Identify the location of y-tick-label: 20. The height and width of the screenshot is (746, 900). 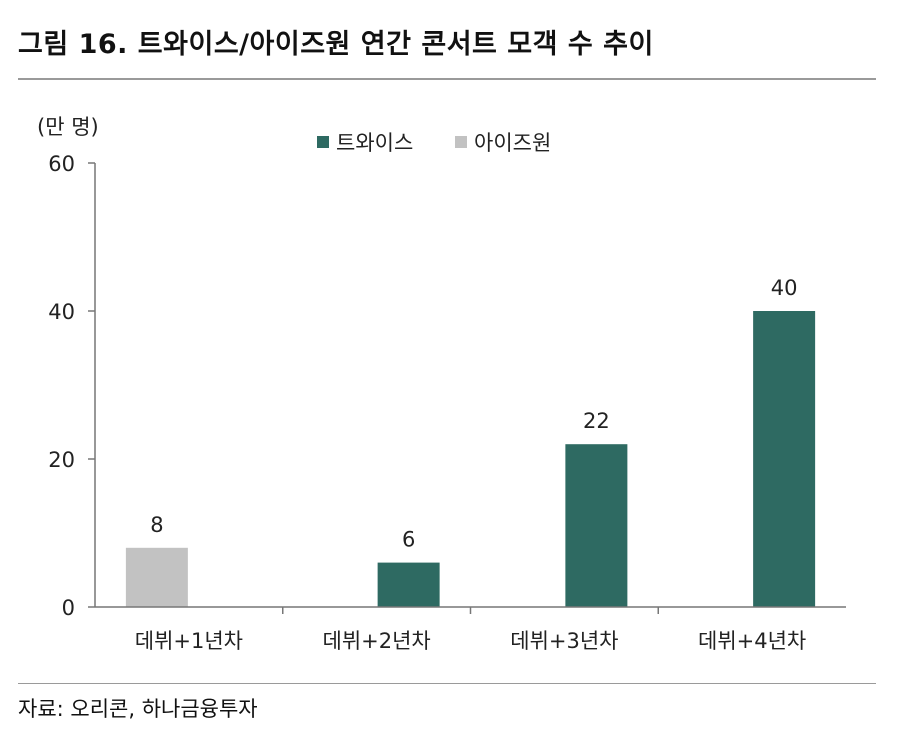
(61, 460).